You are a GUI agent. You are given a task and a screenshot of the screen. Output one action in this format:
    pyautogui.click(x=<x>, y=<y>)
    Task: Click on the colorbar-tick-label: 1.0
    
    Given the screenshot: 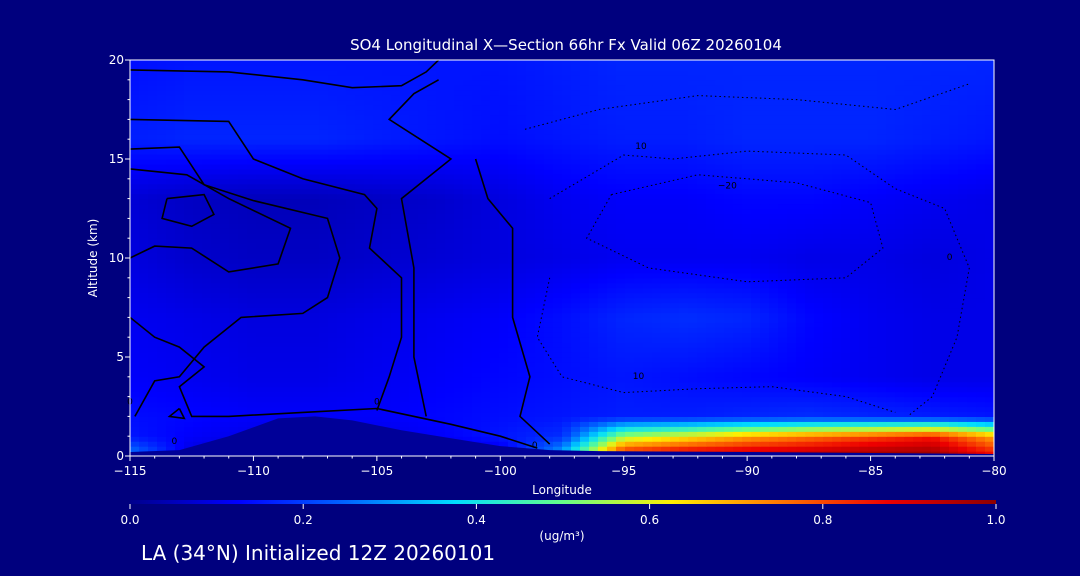 What is the action you would take?
    pyautogui.click(x=995, y=520)
    